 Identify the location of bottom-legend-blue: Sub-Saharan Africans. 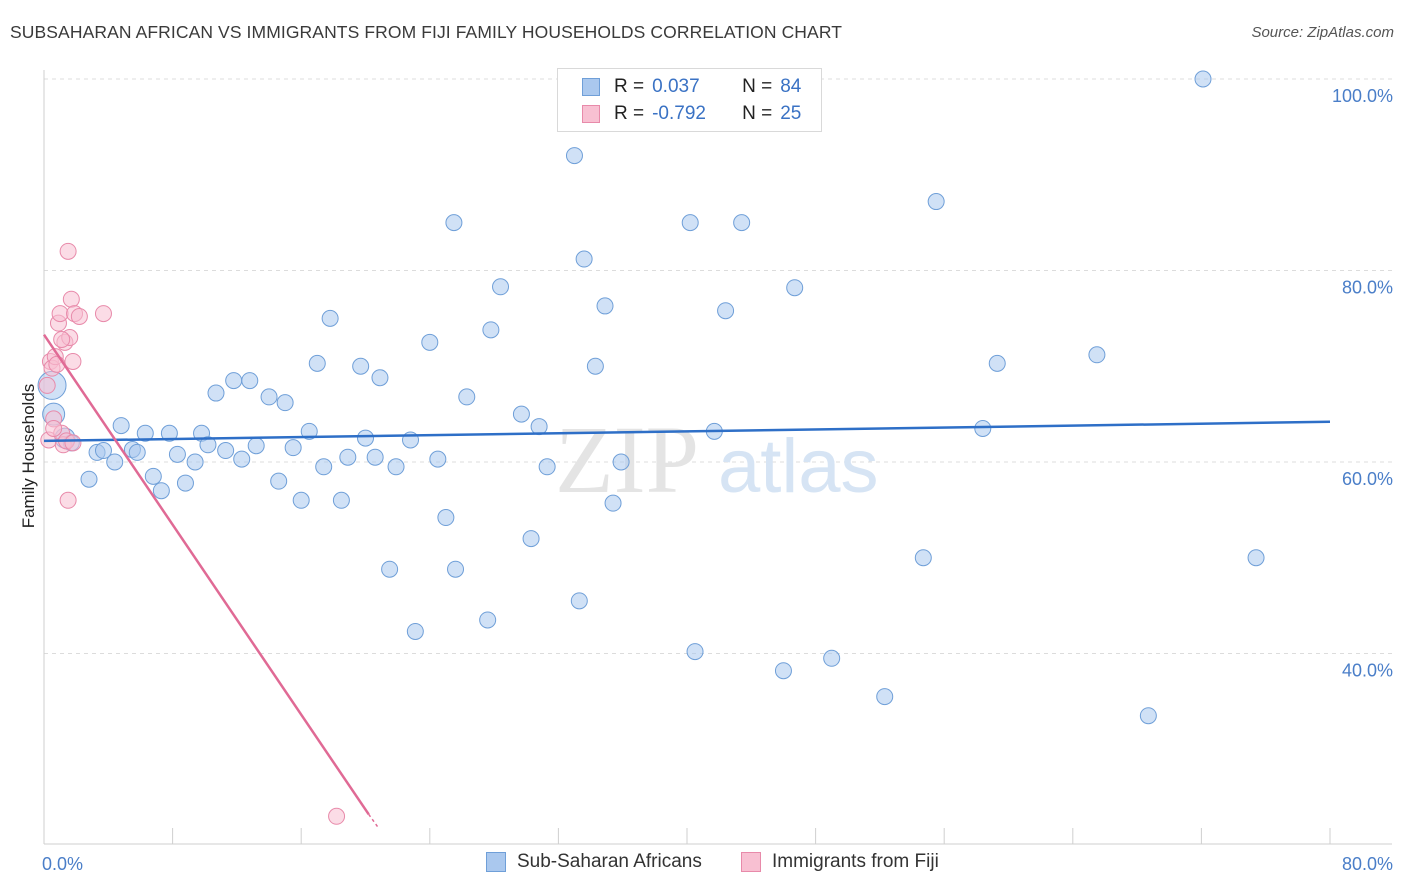
(594, 862).